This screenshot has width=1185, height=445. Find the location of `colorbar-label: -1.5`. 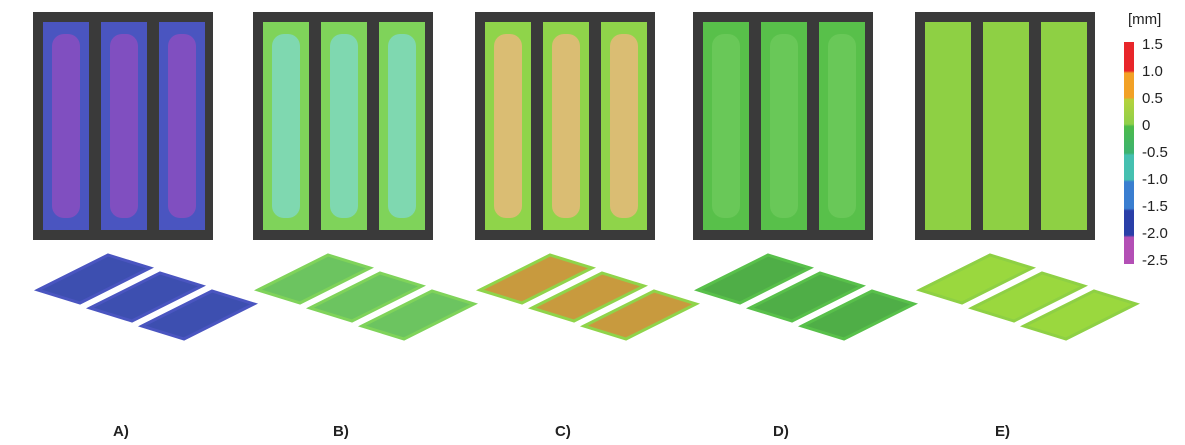

colorbar-label: -1.5 is located at coordinates (1155, 206).